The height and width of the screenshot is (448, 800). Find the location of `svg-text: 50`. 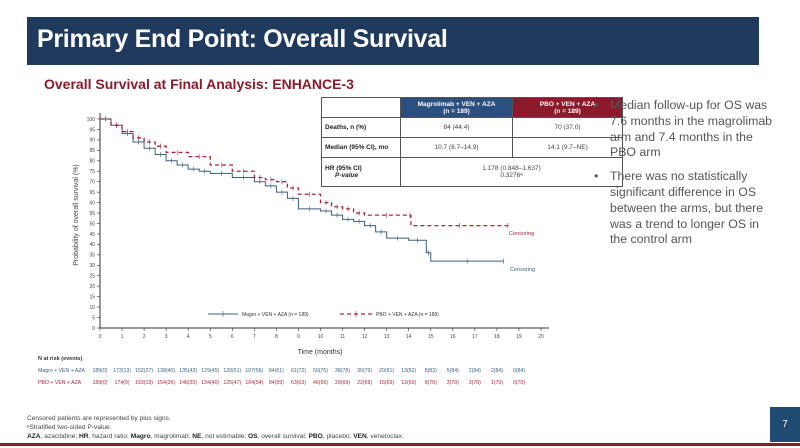

svg-text: 50 is located at coordinates (92, 224).